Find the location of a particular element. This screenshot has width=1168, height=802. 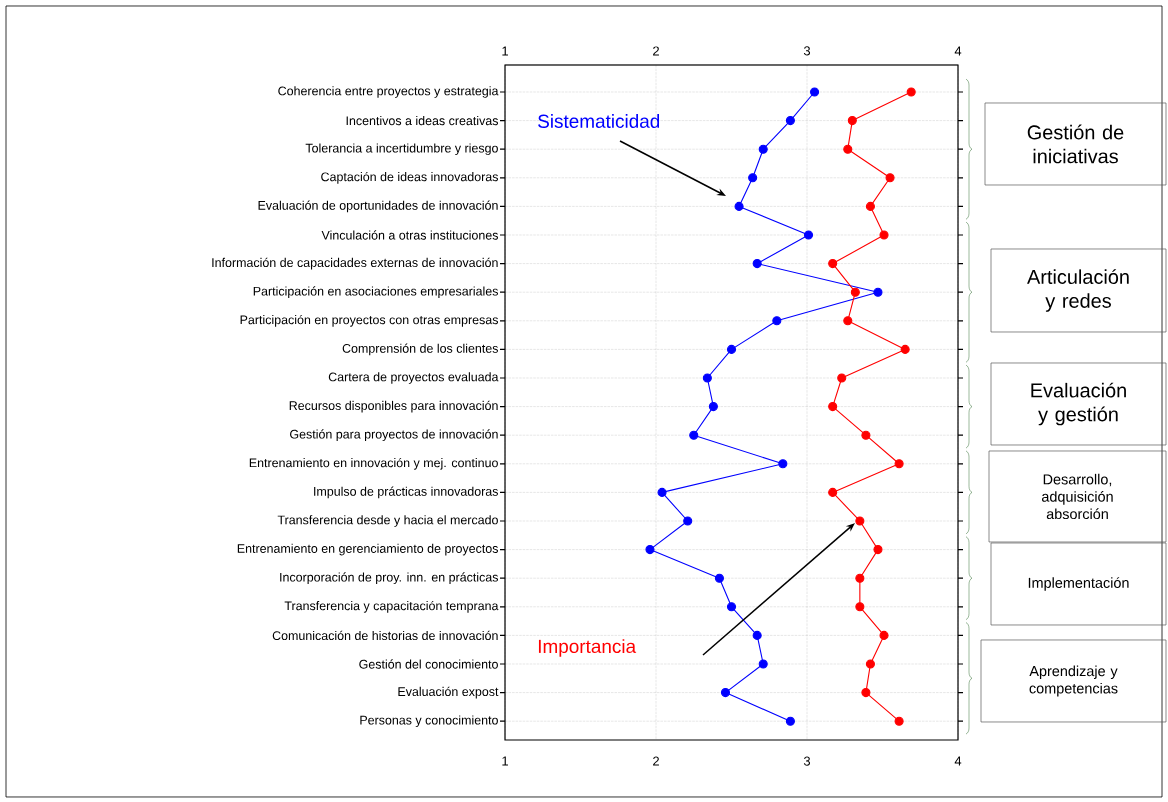

x2-tick-label: 1 is located at coordinates (505, 51).